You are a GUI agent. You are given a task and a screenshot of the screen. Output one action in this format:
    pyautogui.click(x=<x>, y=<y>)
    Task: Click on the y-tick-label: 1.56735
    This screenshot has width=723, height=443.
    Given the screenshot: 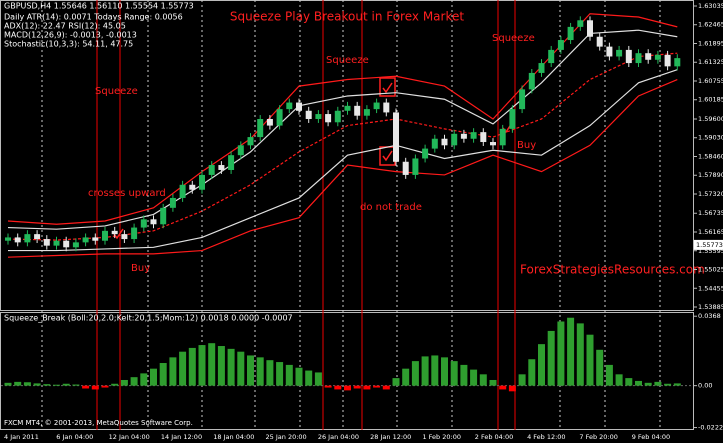 What is the action you would take?
    pyautogui.click(x=710, y=213)
    